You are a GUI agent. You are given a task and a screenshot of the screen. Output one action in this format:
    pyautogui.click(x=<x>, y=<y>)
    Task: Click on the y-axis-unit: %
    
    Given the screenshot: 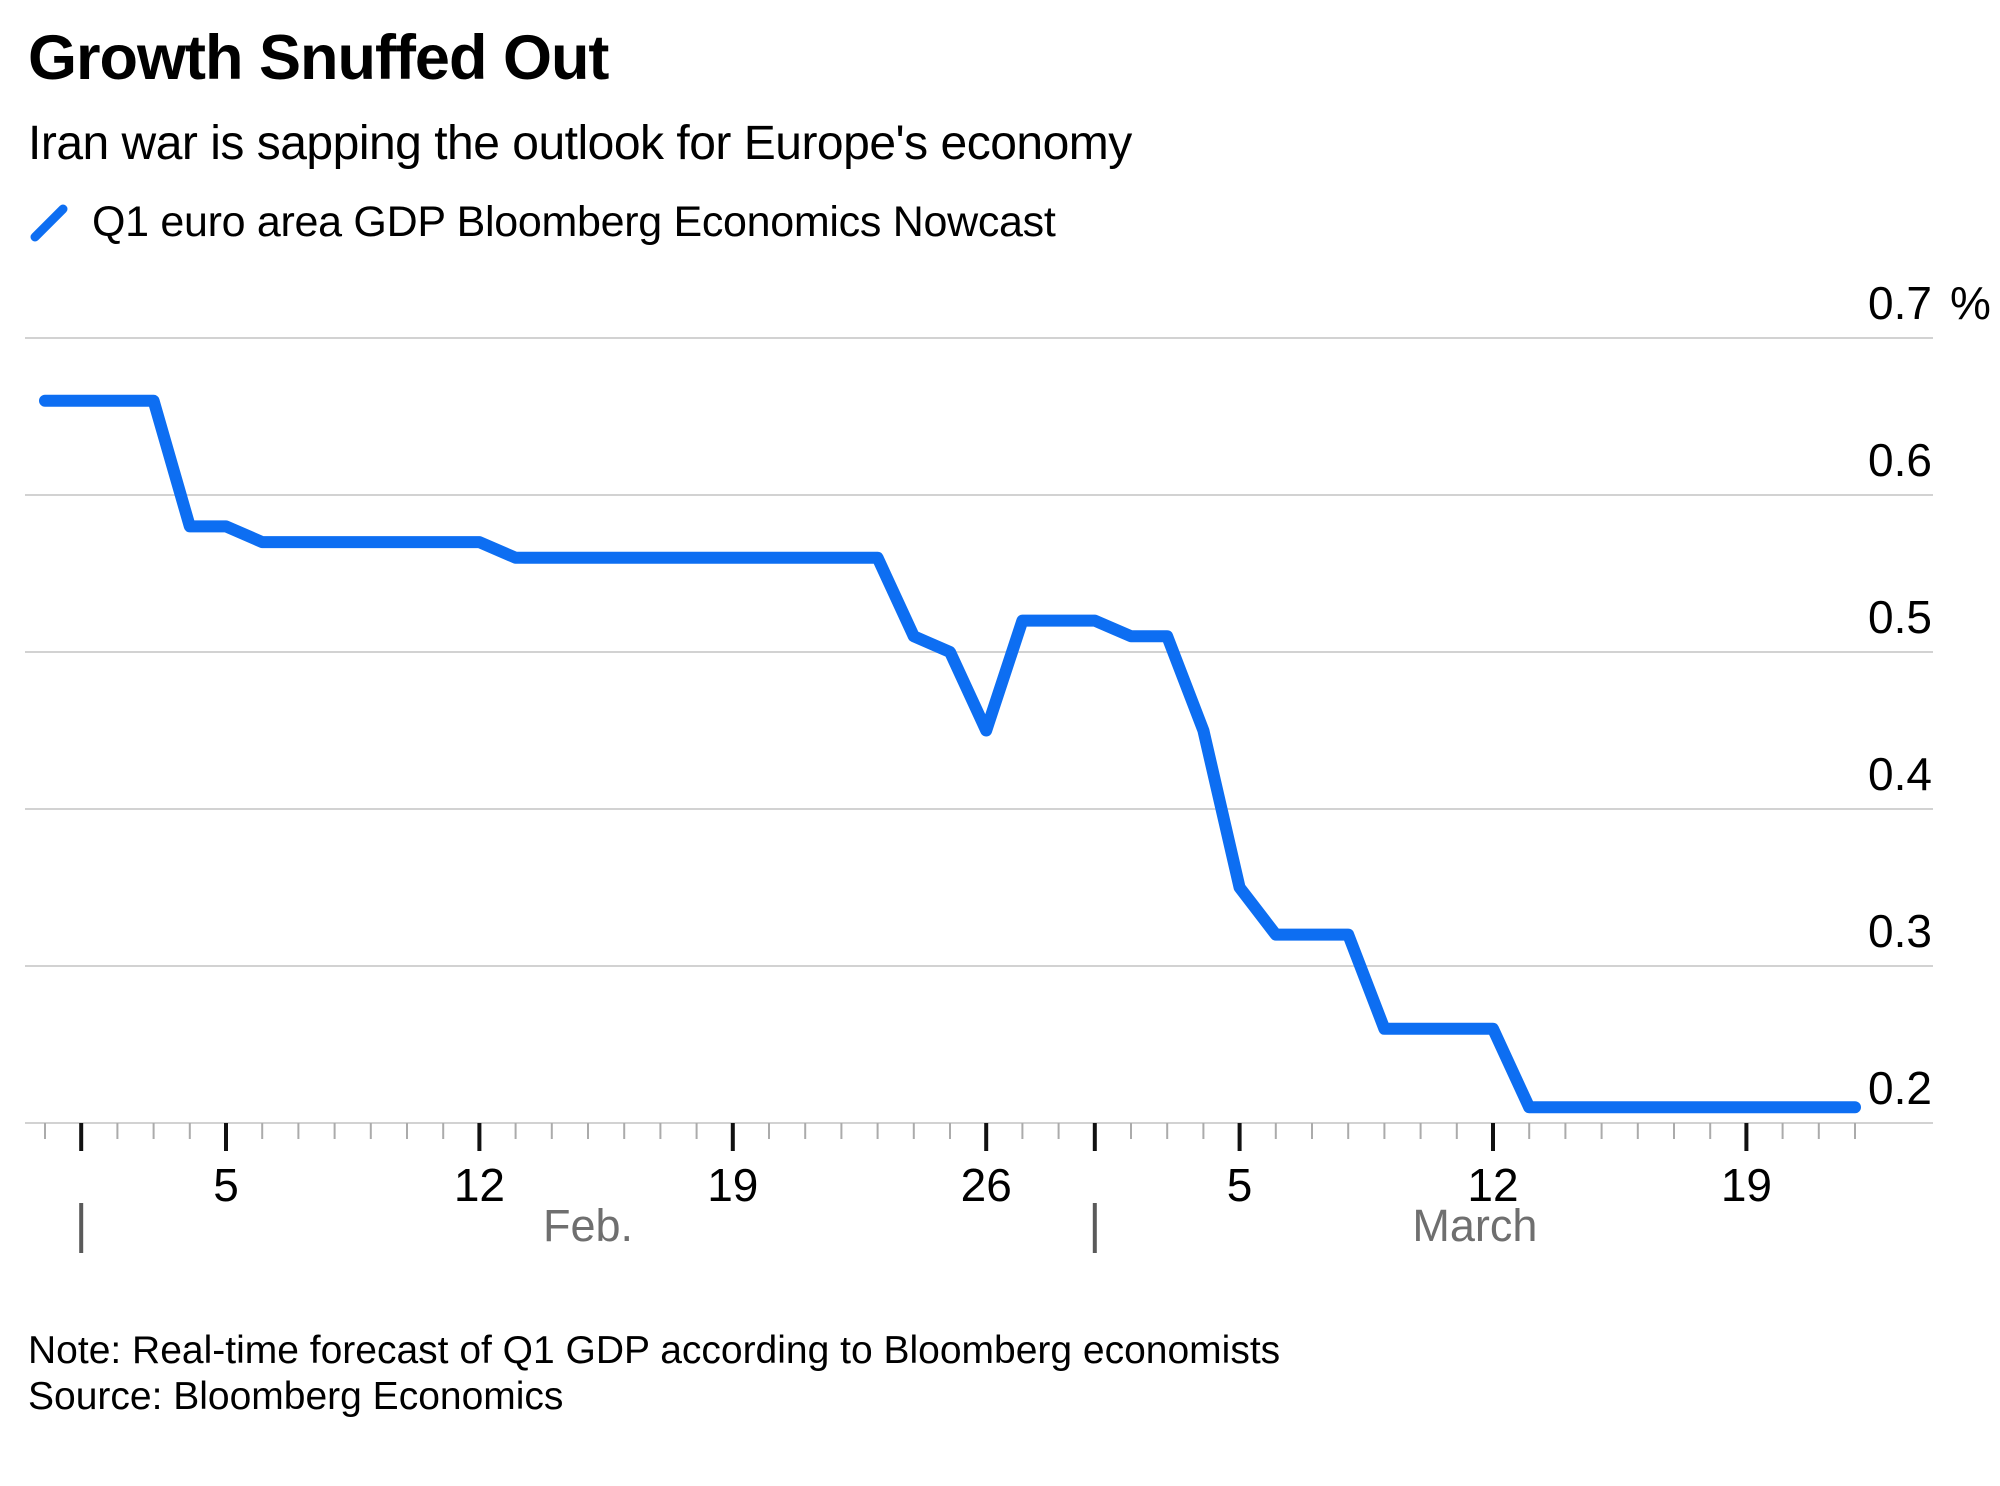 What is the action you would take?
    pyautogui.click(x=1970, y=303)
    